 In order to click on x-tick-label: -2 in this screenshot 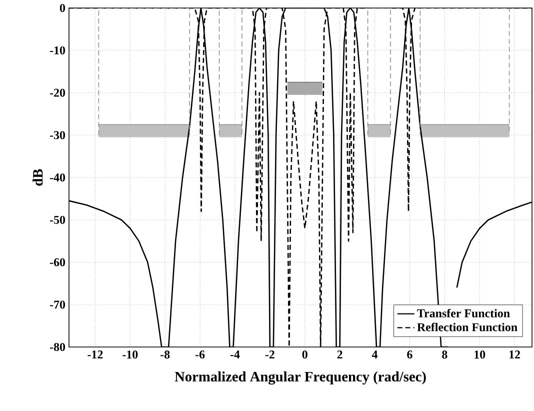, I will do `click(269, 354)`.